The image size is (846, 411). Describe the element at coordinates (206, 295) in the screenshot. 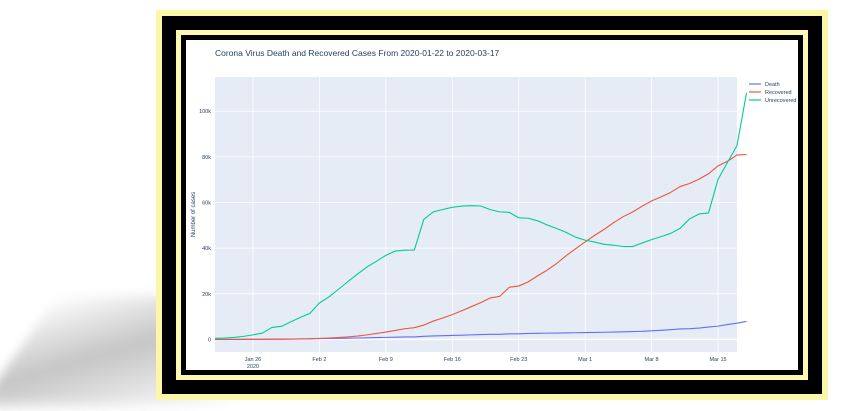

I see `y-tick-label: 20k` at that location.